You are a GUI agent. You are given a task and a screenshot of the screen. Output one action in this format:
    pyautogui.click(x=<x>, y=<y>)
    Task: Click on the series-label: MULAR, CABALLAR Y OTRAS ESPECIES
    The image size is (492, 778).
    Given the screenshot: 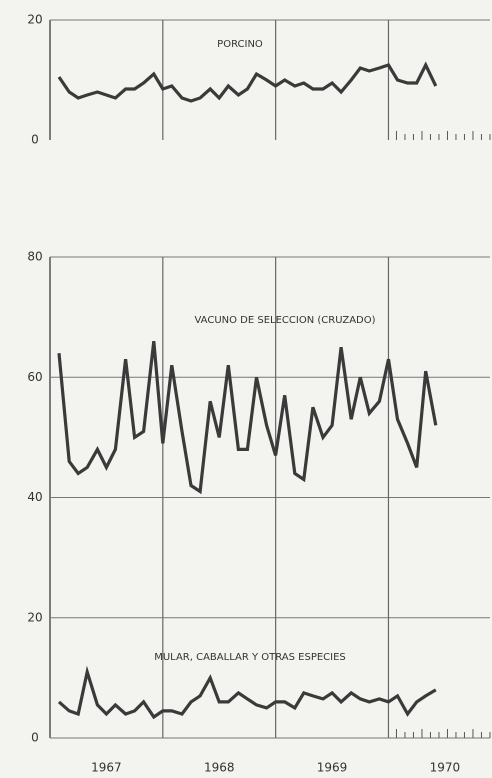 What is the action you would take?
    pyautogui.click(x=250, y=657)
    